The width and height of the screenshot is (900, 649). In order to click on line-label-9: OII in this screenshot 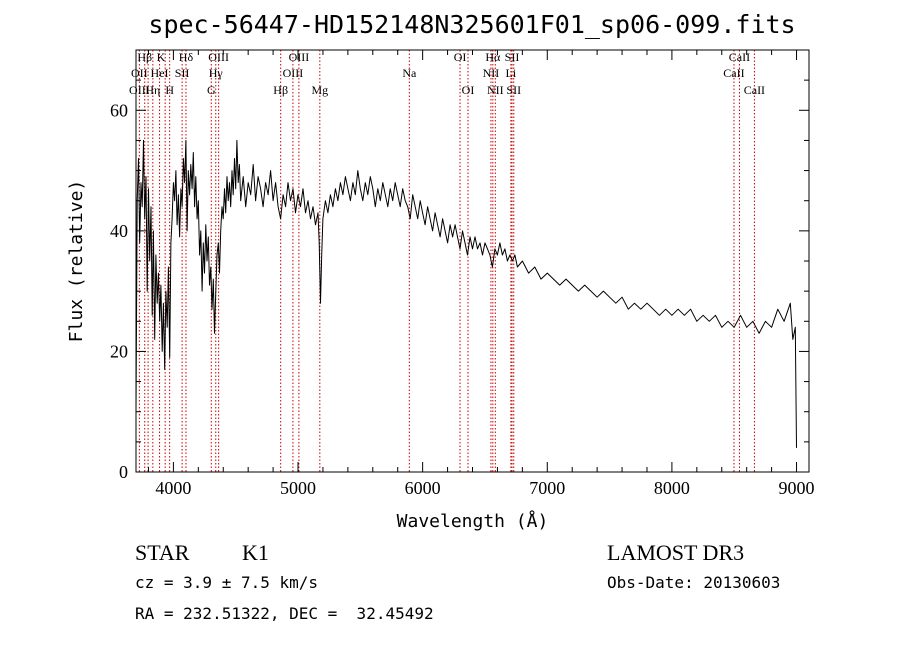, I will do `click(139, 73)`.